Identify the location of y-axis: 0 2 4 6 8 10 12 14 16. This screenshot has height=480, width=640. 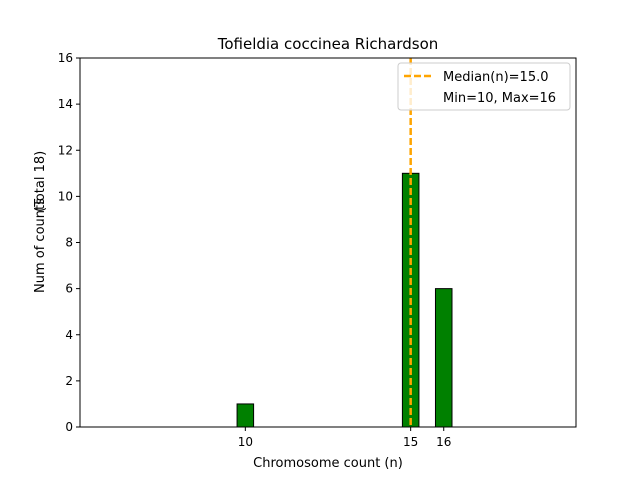
(69, 242).